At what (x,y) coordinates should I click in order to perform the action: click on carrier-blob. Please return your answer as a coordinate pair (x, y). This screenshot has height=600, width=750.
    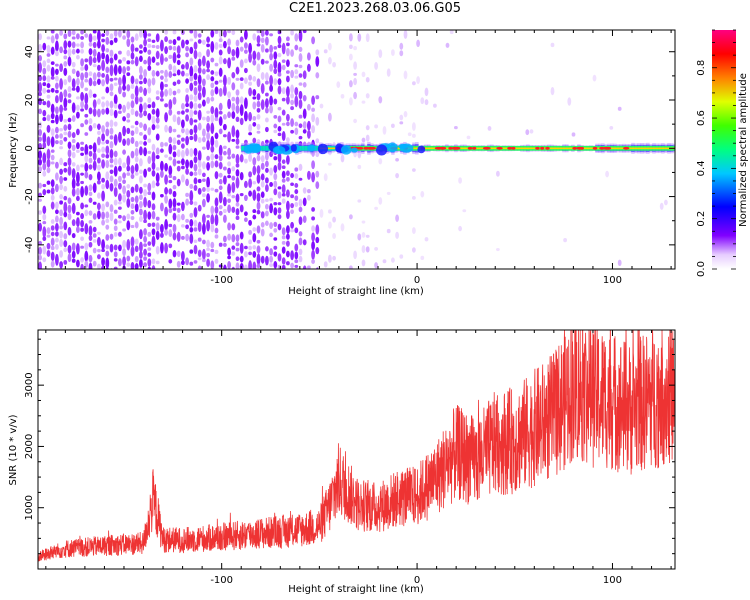
    Looking at the image, I should click on (293, 148).